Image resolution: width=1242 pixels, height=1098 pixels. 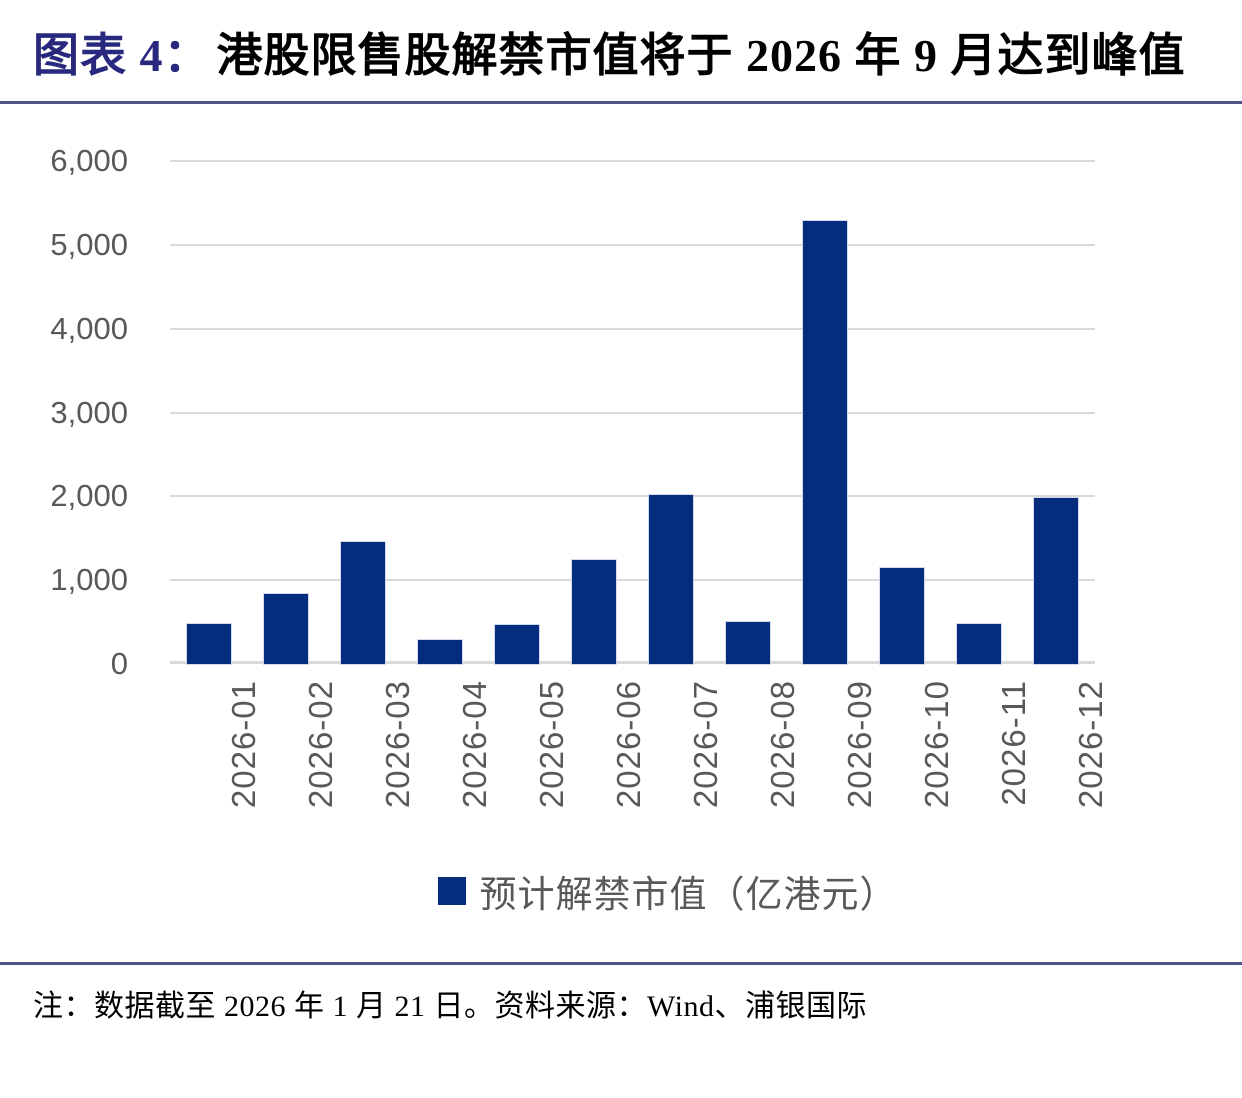 I want to click on x-tick-label: 2026-07, so click(x=705, y=744).